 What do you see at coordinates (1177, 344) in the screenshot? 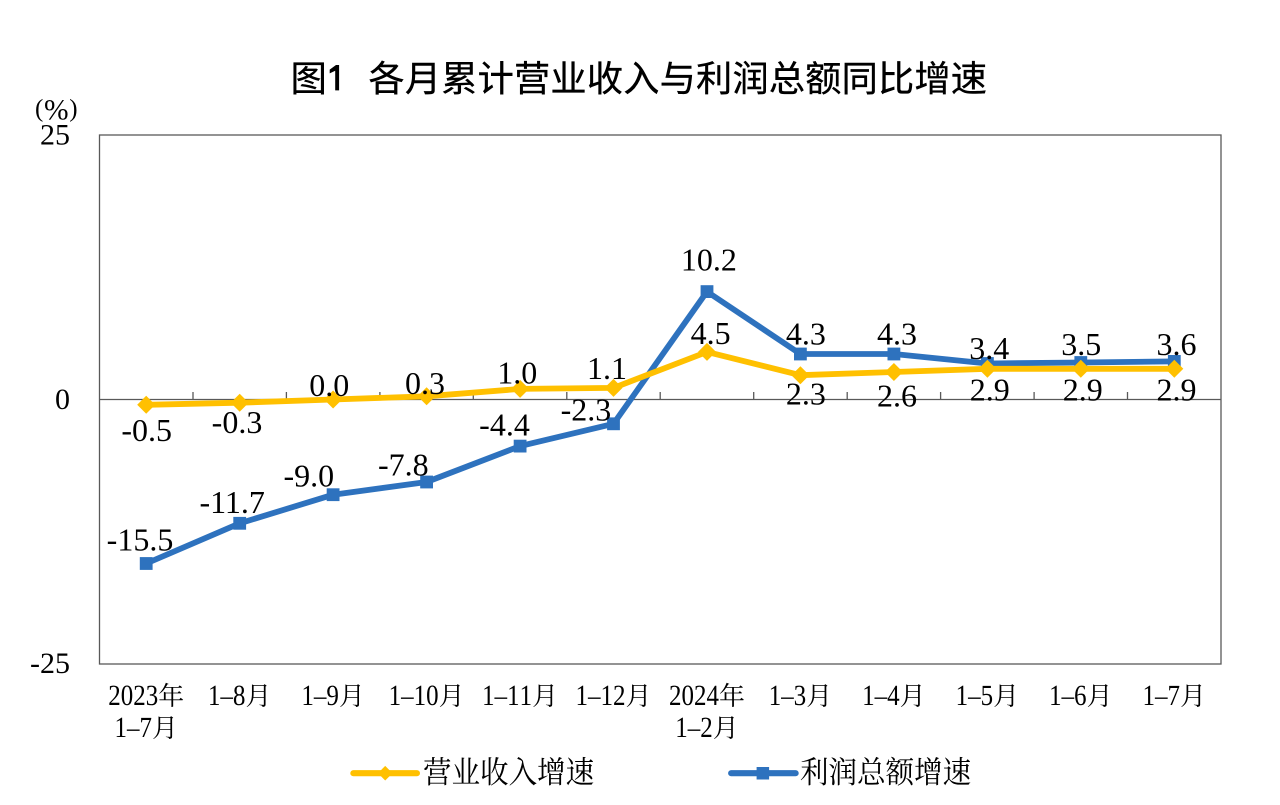
I see `svg-text: 3.6` at bounding box center [1177, 344].